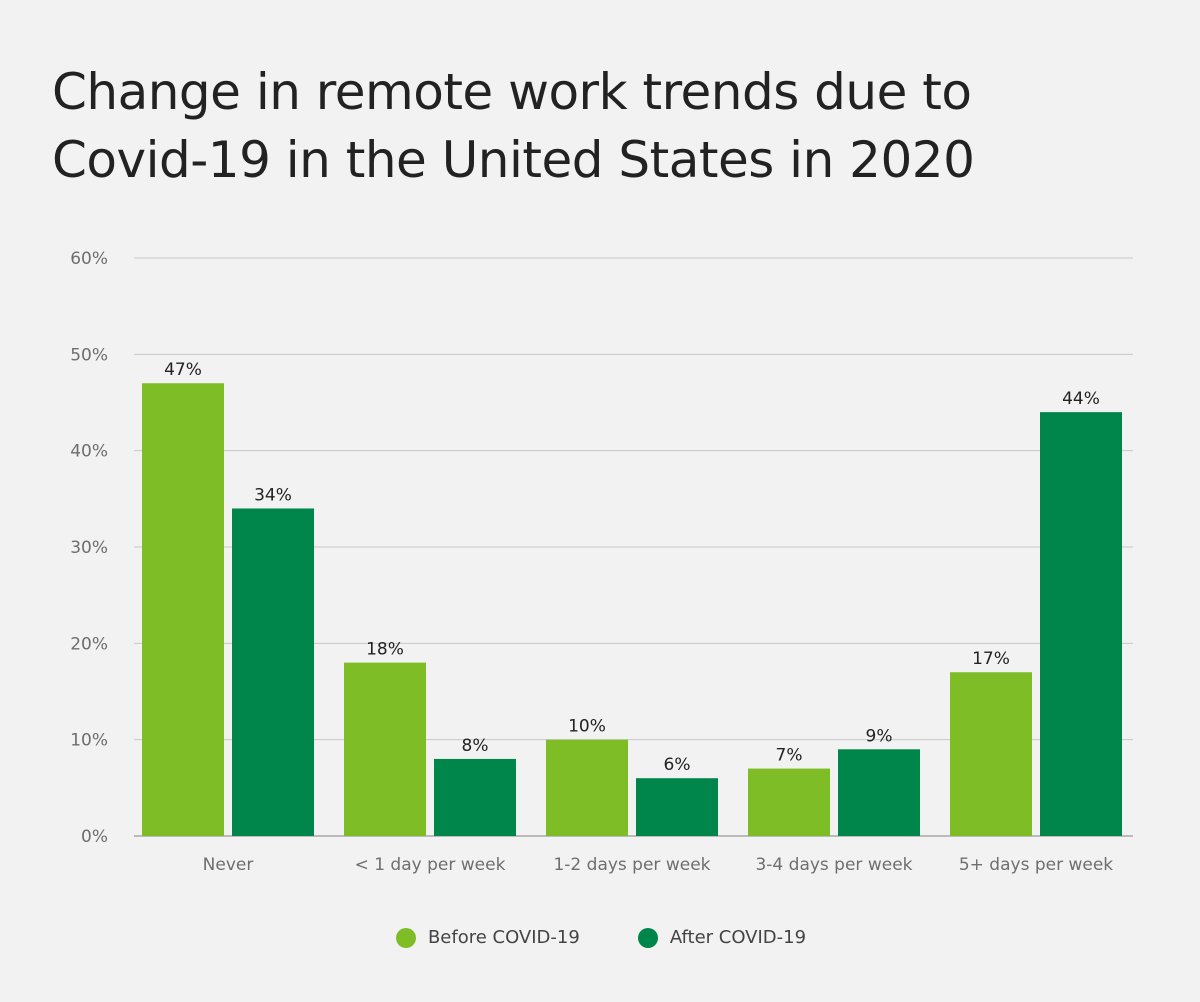  I want to click on y-tick-label-40: 40%, so click(89, 452).